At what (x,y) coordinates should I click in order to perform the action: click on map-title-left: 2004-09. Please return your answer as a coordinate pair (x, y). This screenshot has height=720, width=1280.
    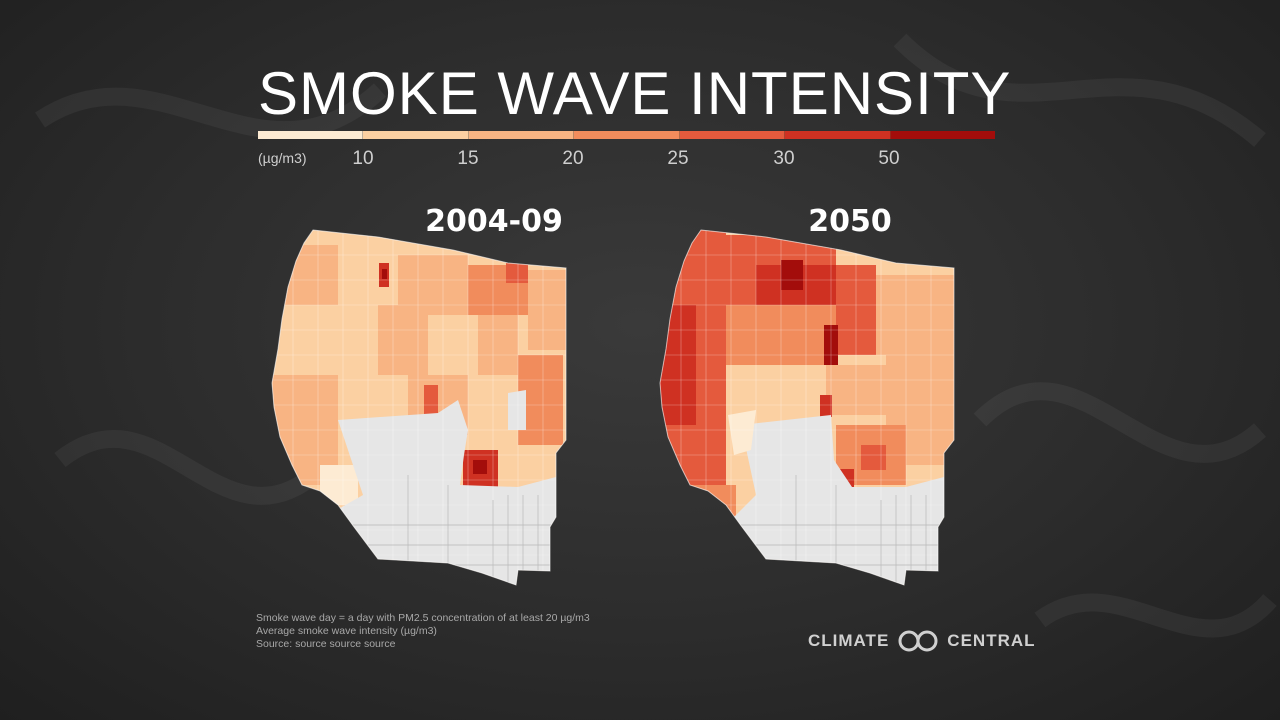
    Looking at the image, I should click on (494, 221).